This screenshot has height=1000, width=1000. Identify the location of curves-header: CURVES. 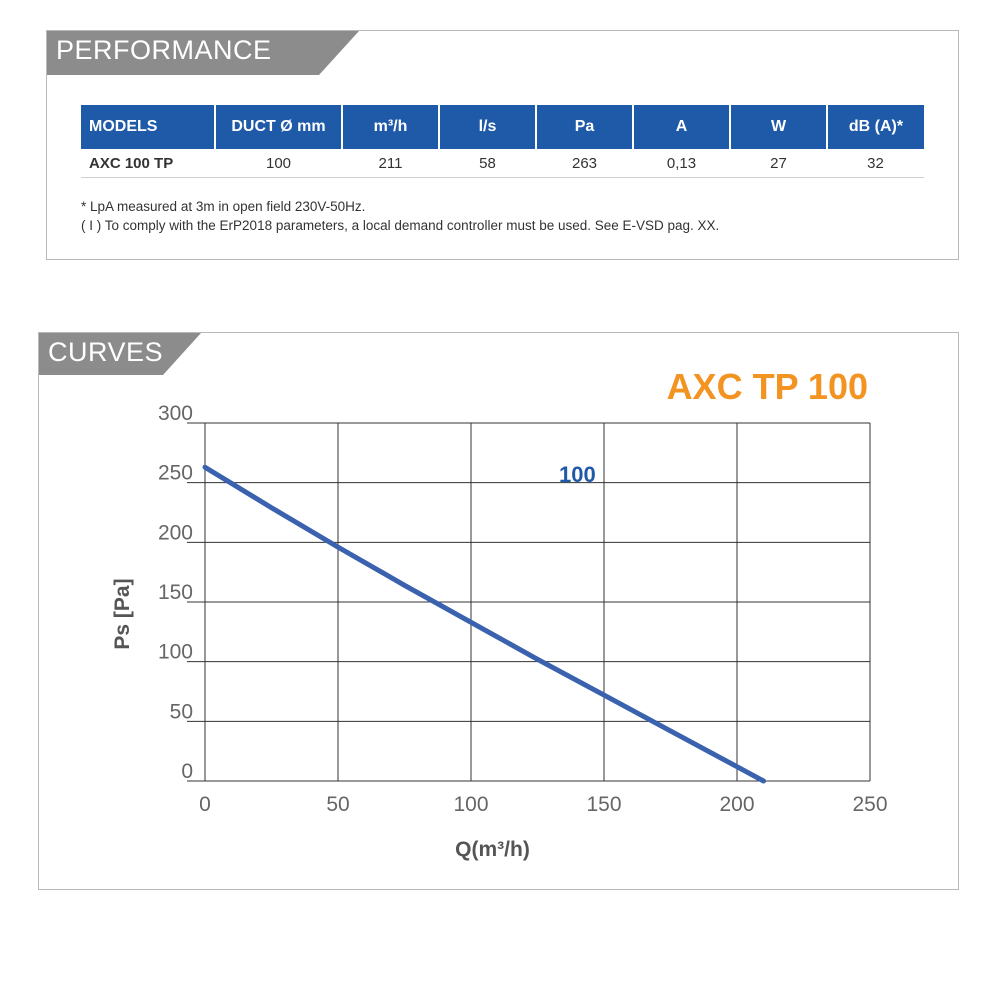
(124, 354).